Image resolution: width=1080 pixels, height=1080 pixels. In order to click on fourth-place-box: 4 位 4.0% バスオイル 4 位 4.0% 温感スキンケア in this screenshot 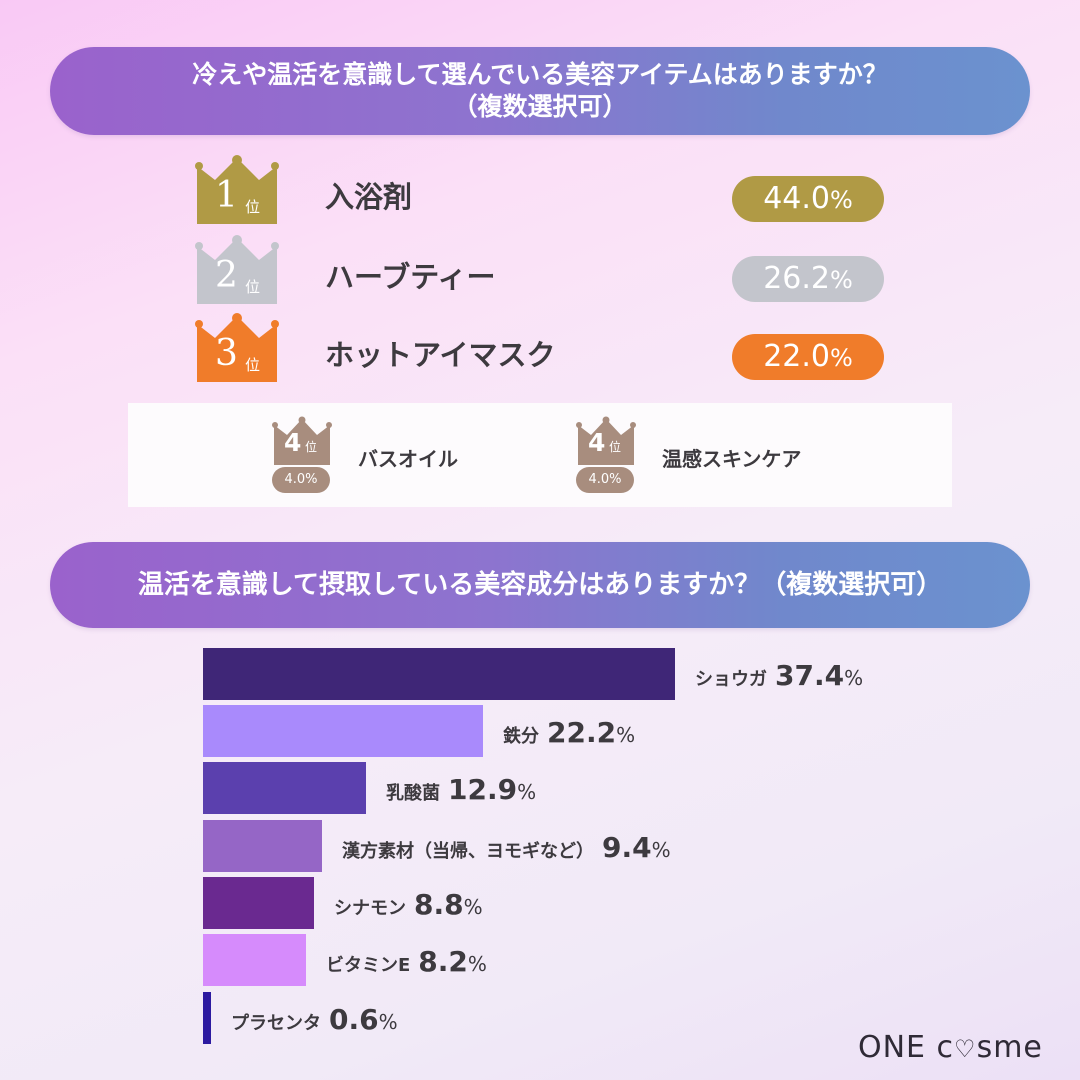, I will do `click(540, 455)`.